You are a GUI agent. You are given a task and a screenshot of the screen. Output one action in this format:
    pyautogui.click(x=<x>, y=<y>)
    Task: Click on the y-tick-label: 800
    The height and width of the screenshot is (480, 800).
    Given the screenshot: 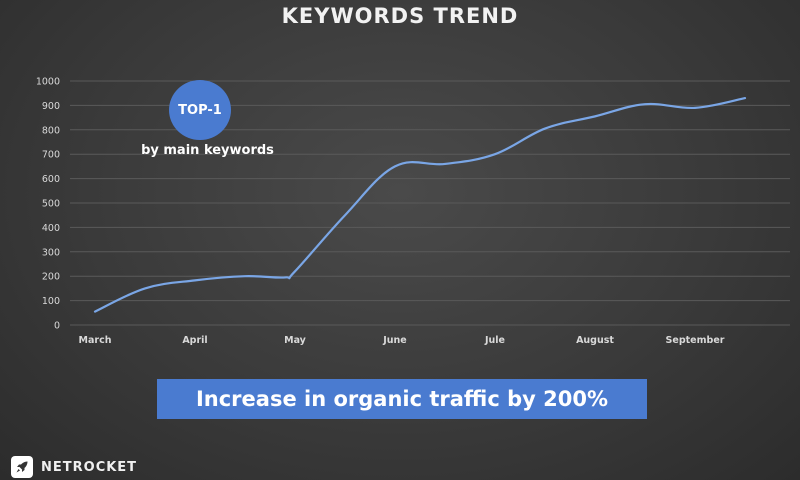 What is the action you would take?
    pyautogui.click(x=51, y=130)
    